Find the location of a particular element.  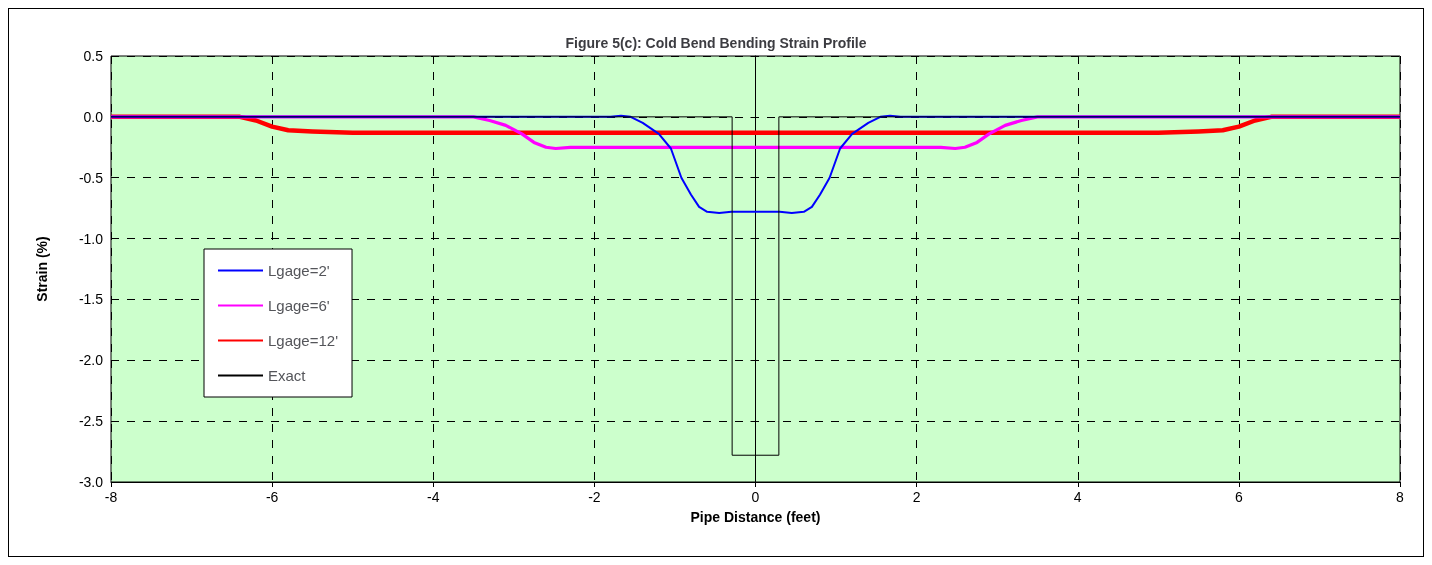

x-tick-label: 2 is located at coordinates (916, 497).